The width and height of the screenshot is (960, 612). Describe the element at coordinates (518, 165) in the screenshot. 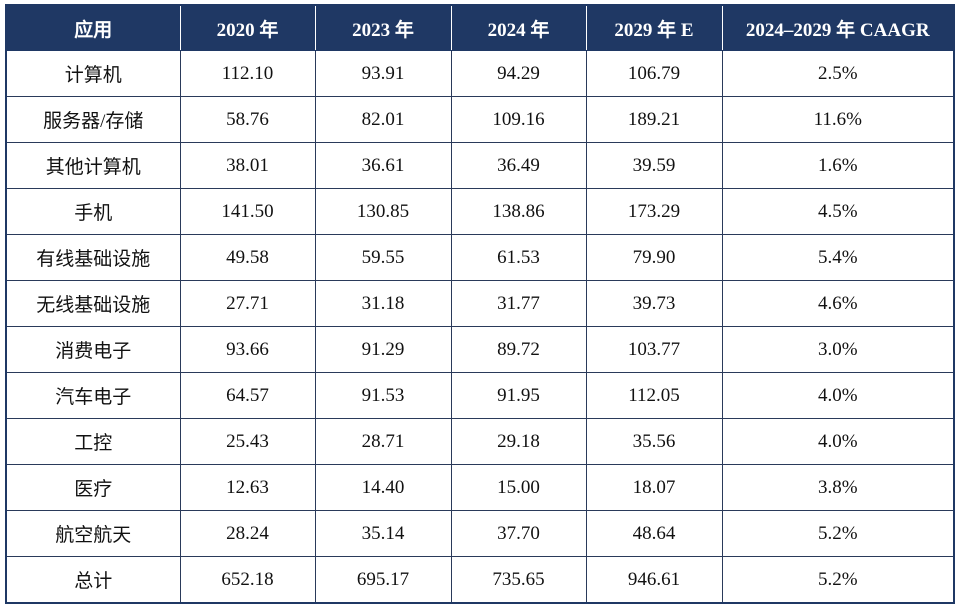

I see `cell-2024: 36.49` at that location.